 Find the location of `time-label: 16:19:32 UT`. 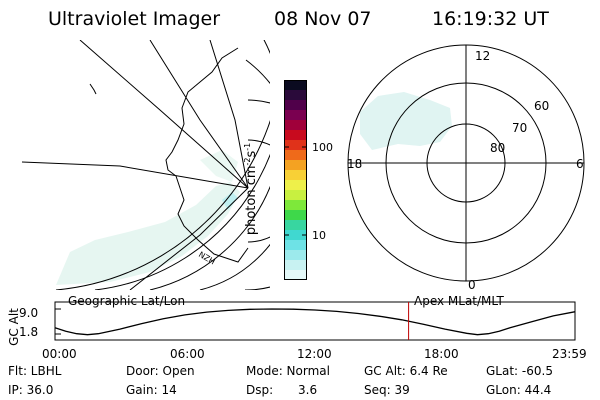

time-label: 16:19:32 UT is located at coordinates (490, 19).